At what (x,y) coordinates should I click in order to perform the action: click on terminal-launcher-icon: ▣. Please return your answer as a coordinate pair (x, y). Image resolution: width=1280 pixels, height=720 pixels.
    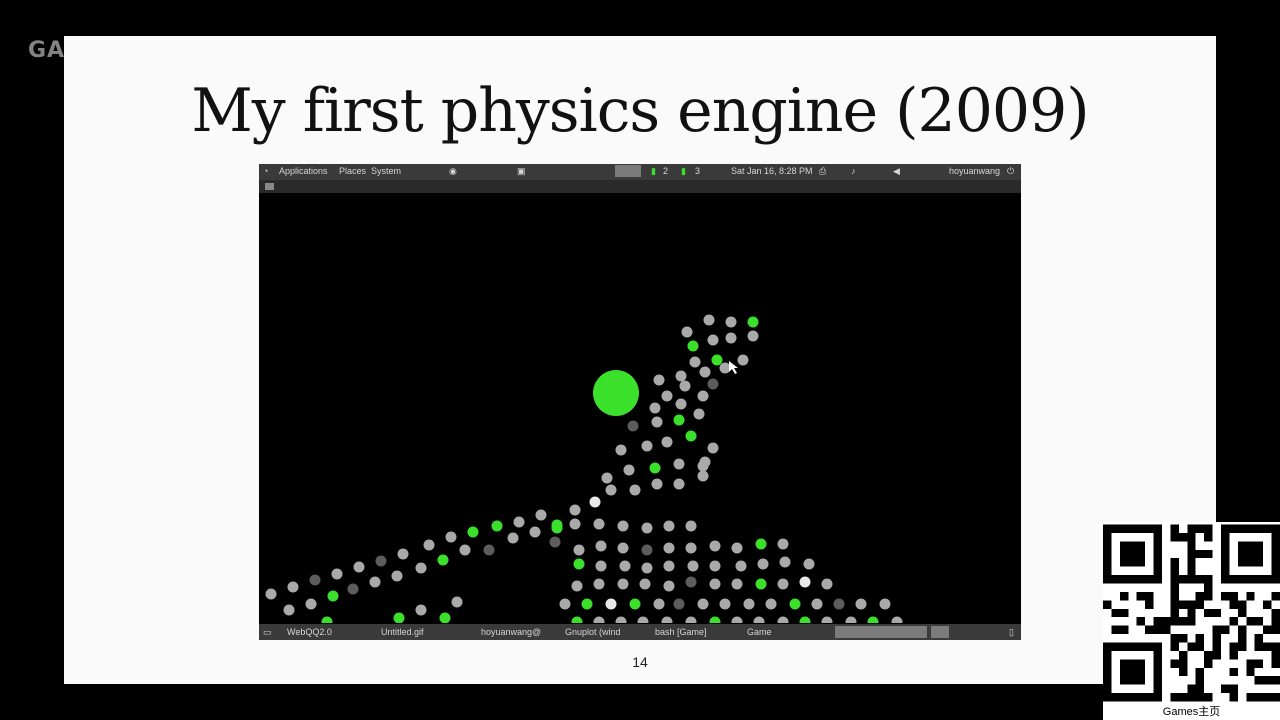
    Looking at the image, I should click on (521, 171).